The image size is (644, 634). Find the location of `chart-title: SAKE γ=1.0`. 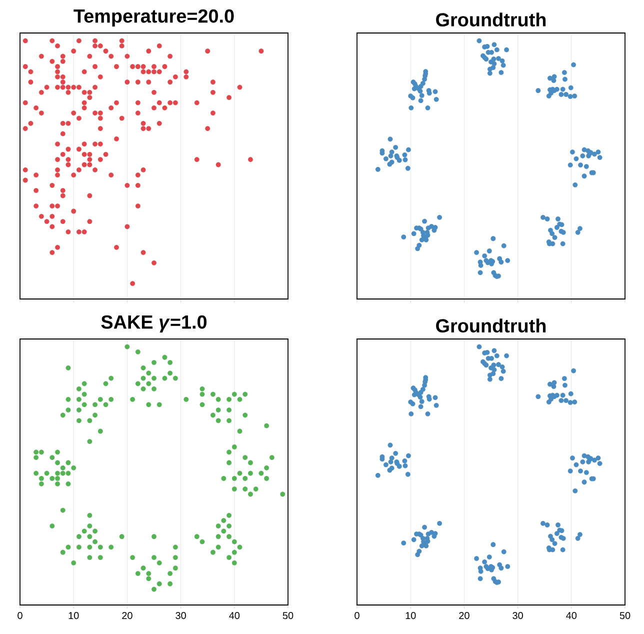

chart-title: SAKE γ=1.0 is located at coordinates (154, 323).